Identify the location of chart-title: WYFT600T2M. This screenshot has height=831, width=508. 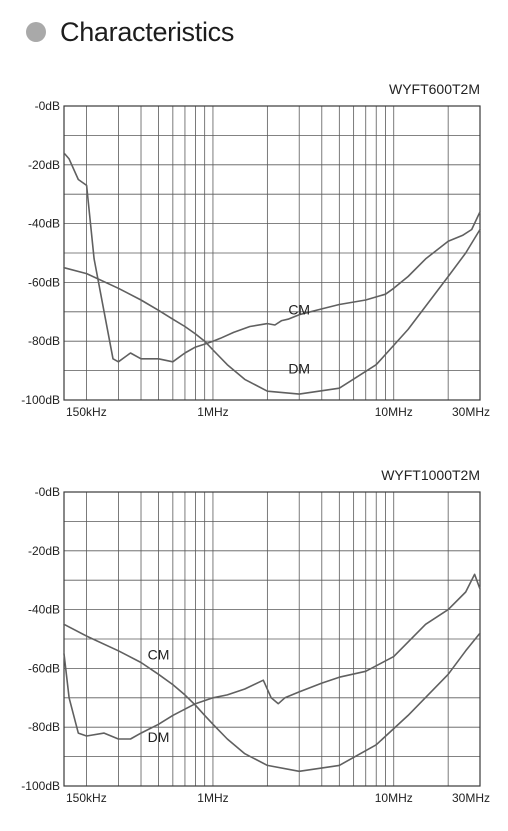
(434, 89).